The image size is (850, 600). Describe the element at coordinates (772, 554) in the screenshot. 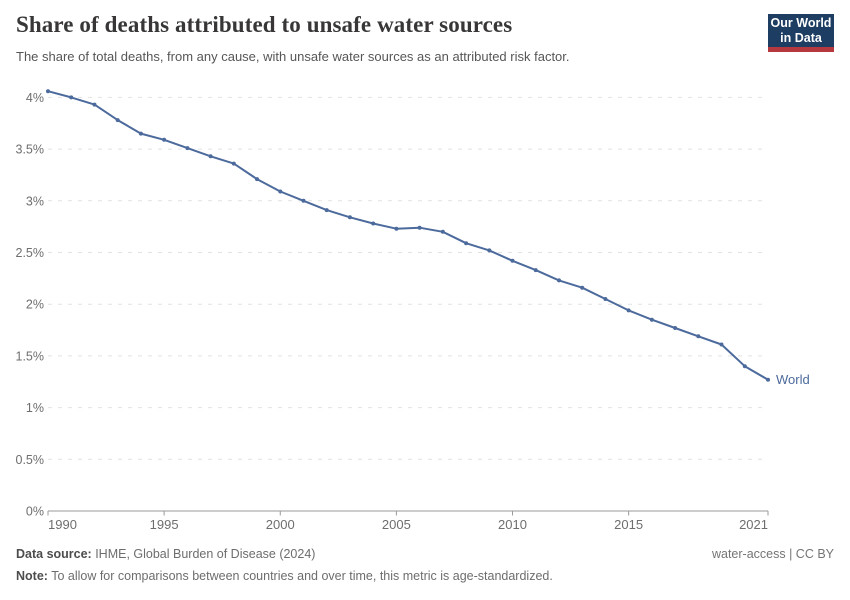

I see `license-link: water-access | CC BY` at that location.